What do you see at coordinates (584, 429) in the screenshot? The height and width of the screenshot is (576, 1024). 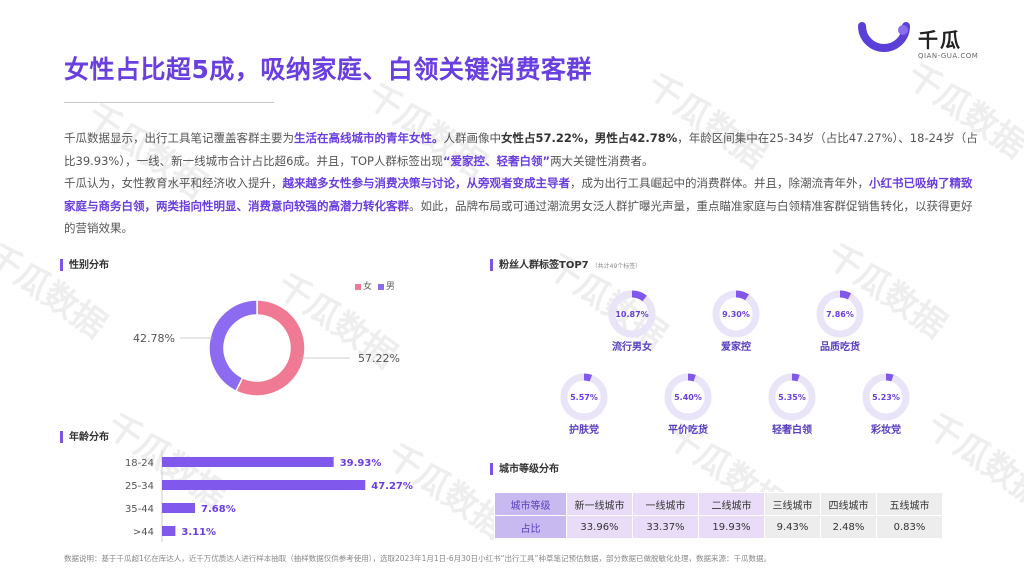 I see `tag-name-label: 护肤党` at bounding box center [584, 429].